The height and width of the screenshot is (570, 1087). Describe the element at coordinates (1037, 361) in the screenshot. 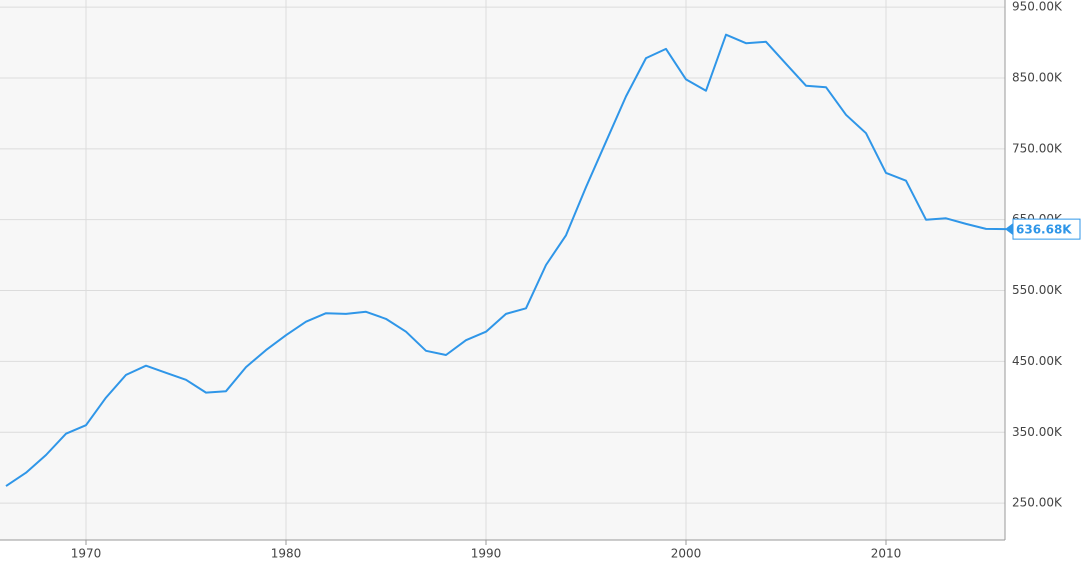

I see `y-tick-label: 450.00K` at that location.